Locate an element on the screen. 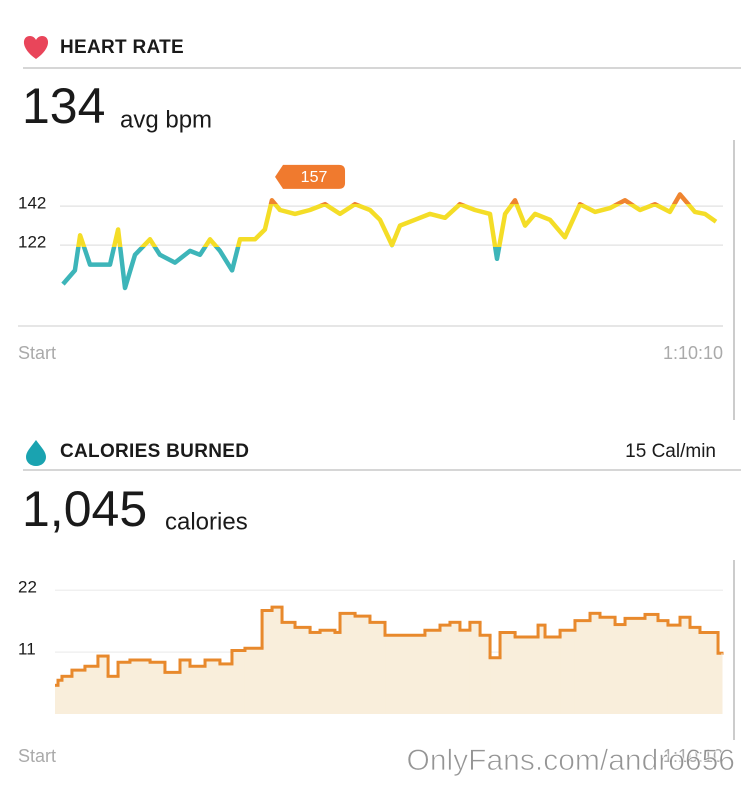 This screenshot has width=741, height=800. heart-rate-line is located at coordinates (389, 241).